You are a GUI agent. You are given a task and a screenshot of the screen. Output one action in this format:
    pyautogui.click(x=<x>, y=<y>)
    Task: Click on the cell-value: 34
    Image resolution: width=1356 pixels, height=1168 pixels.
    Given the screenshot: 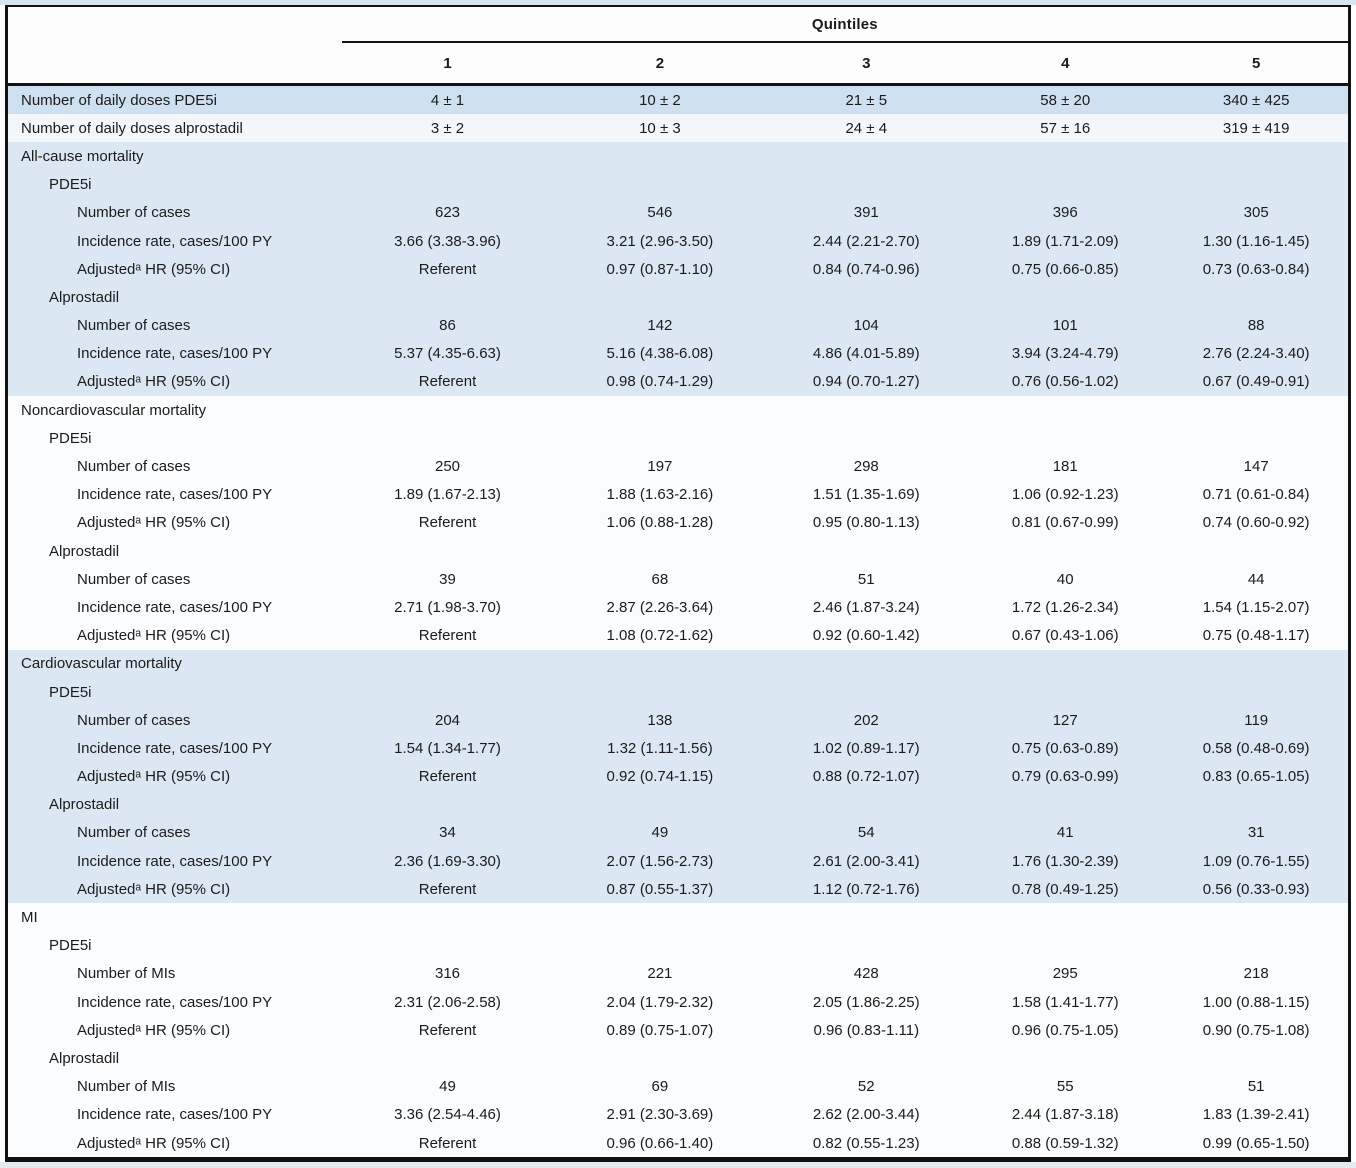 What is the action you would take?
    pyautogui.click(x=447, y=833)
    